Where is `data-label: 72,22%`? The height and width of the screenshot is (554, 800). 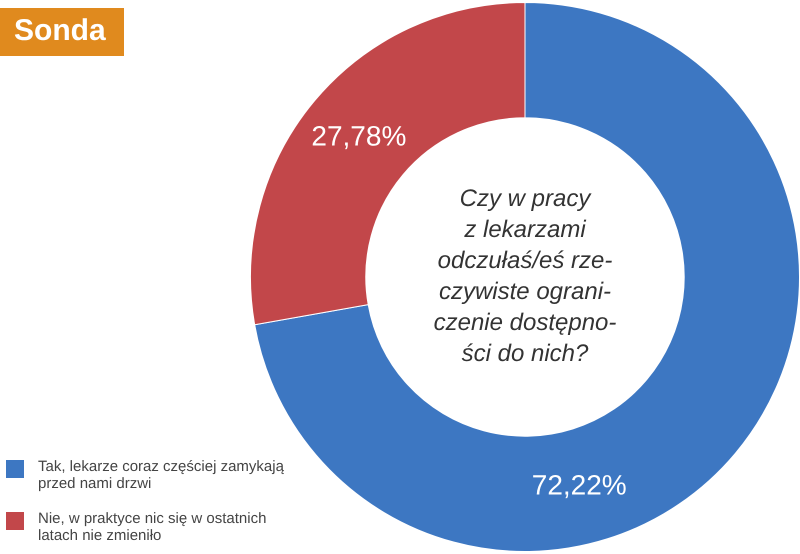
data-label: 72,22% is located at coordinates (579, 485).